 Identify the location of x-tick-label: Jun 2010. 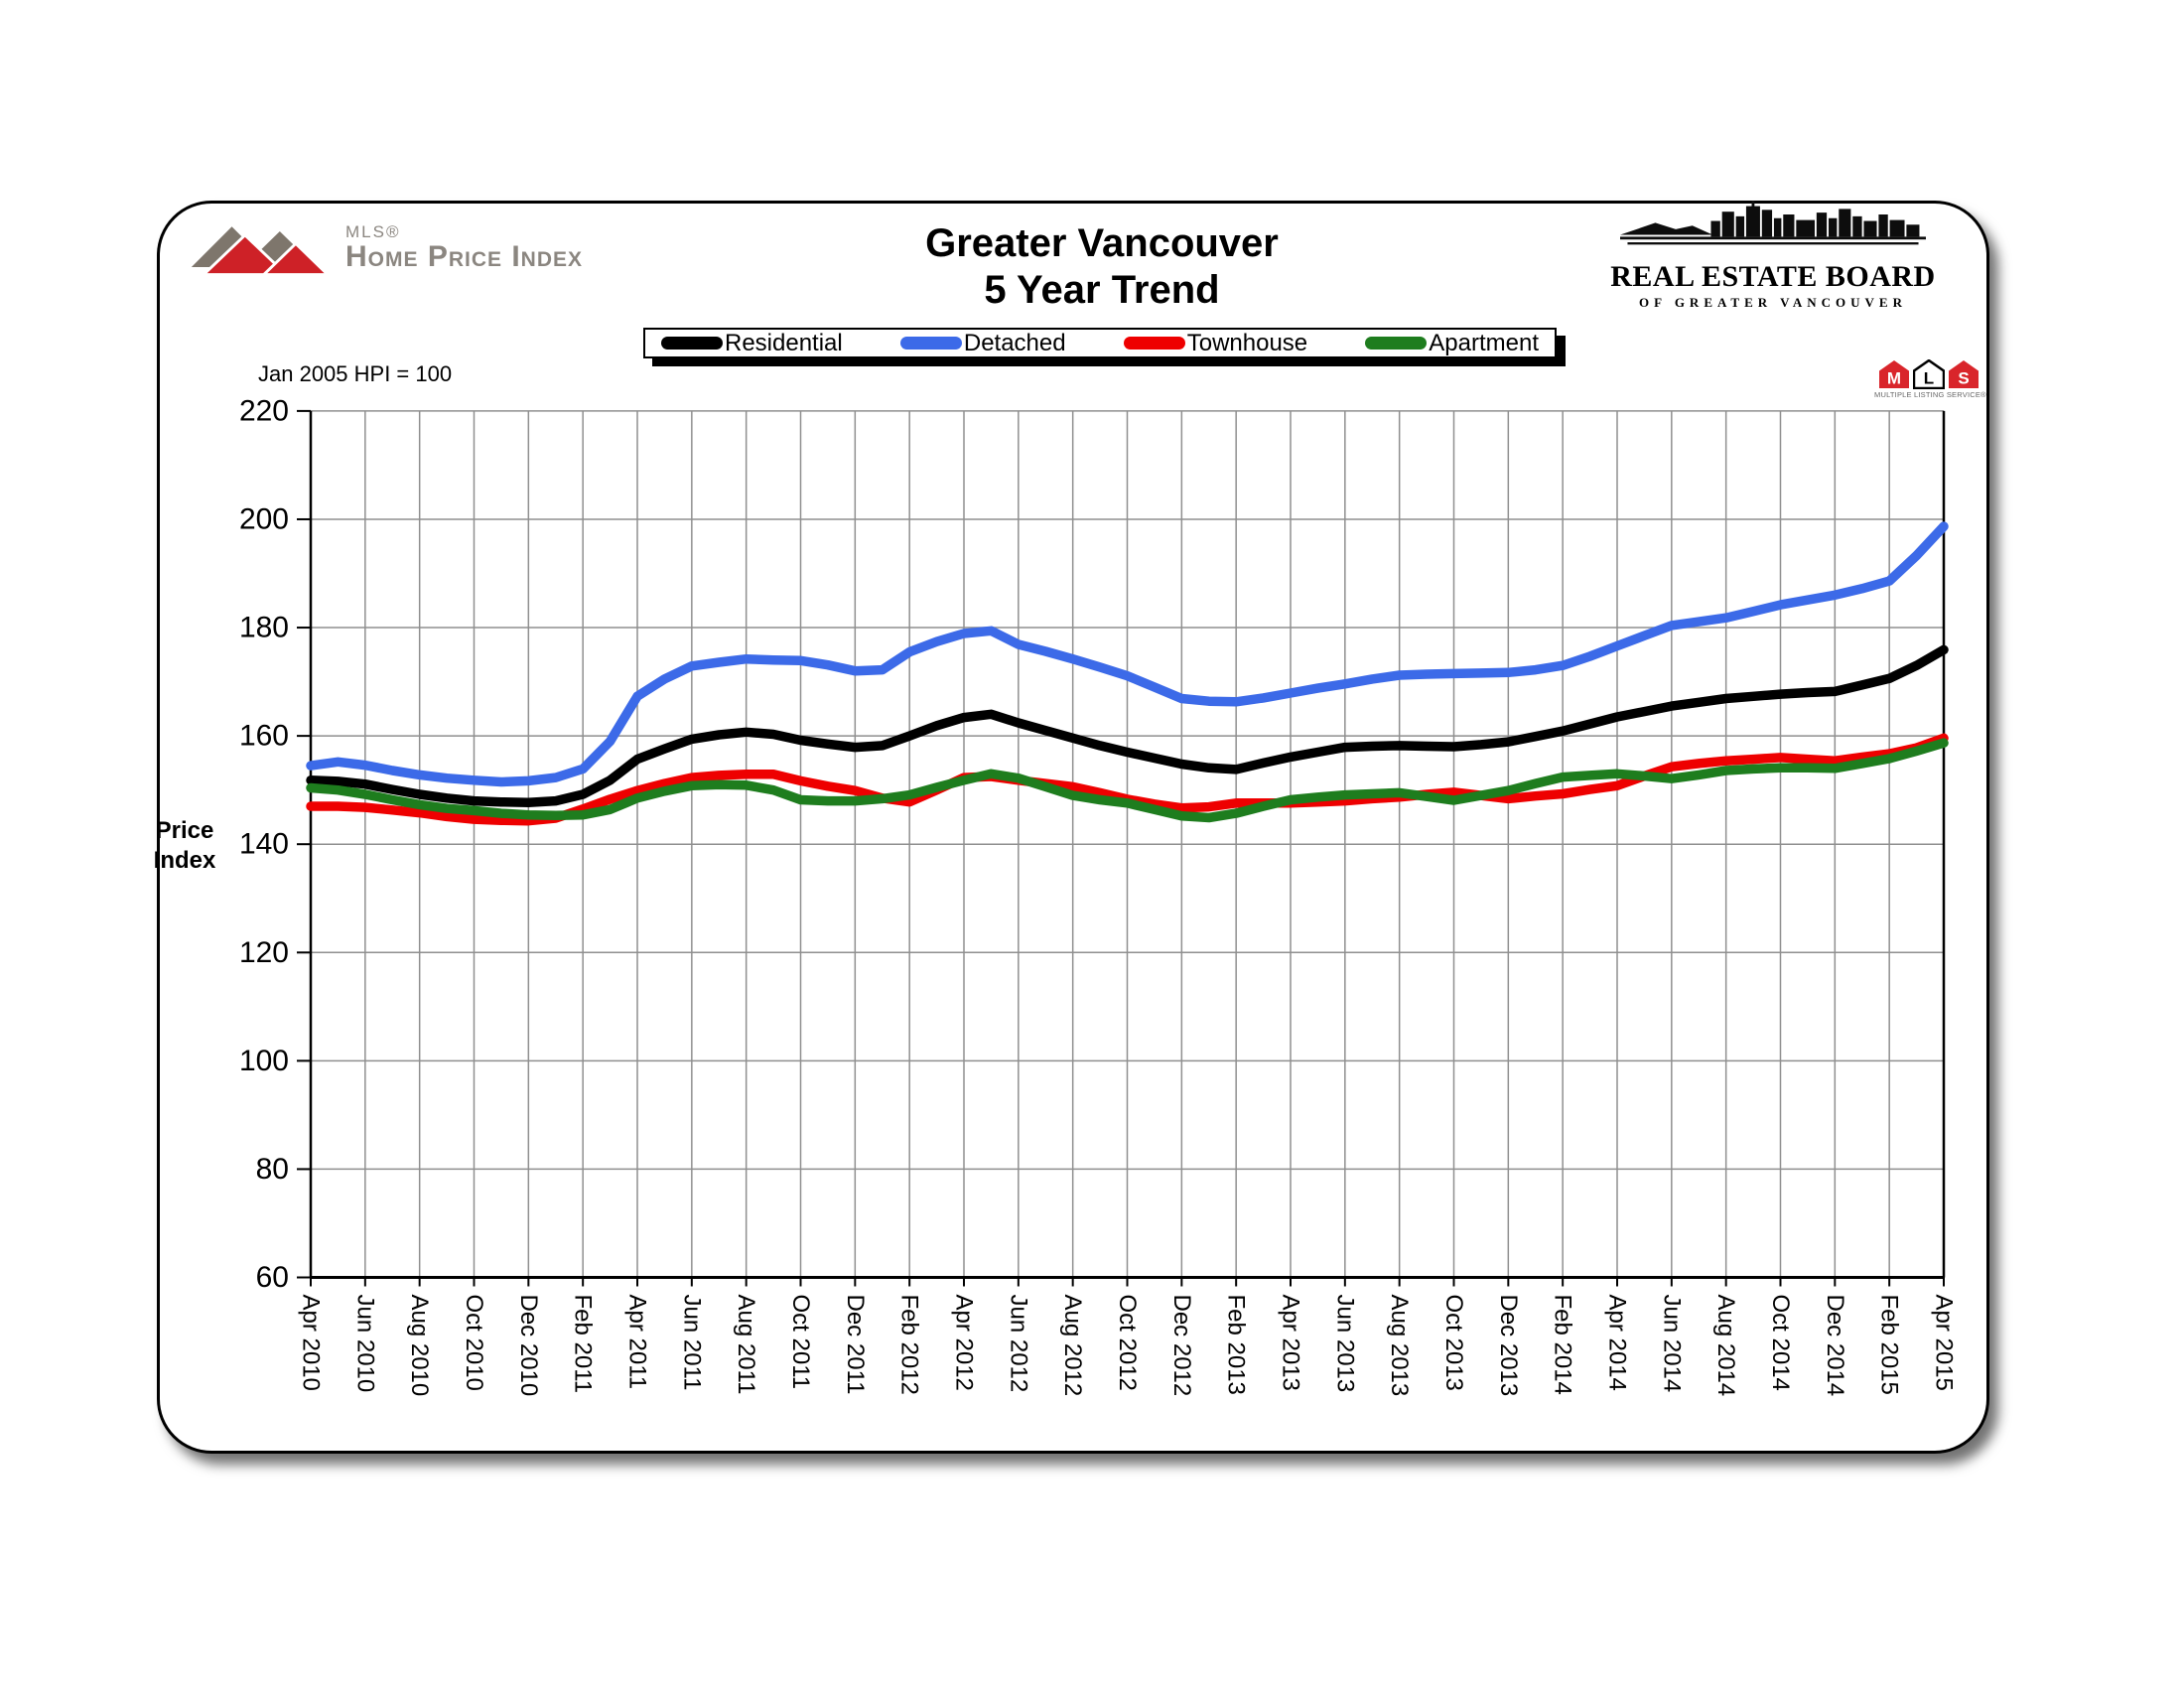
(364, 1344).